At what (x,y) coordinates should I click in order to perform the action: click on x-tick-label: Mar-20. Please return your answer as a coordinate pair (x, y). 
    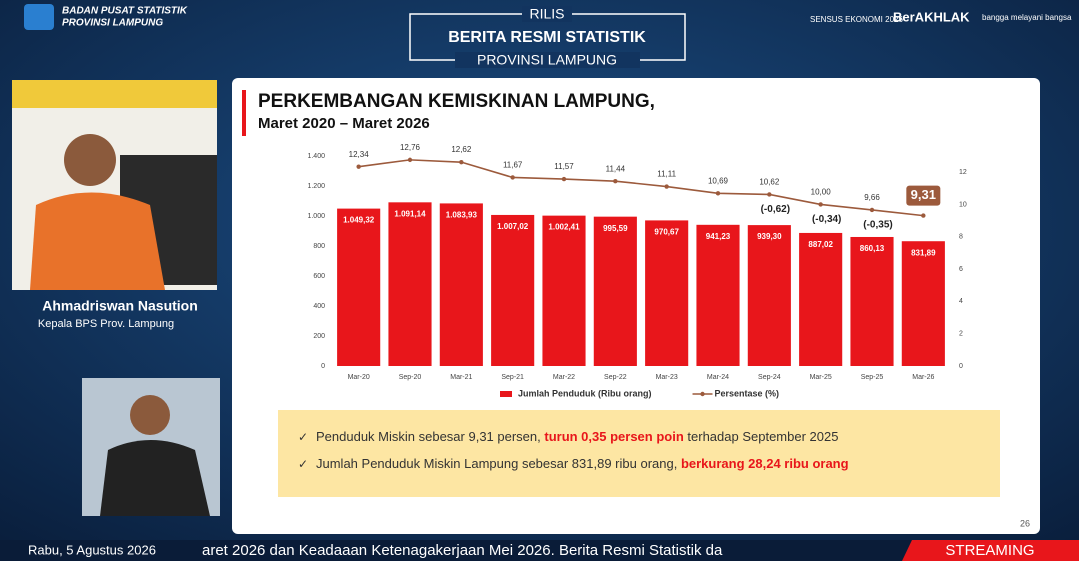
    Looking at the image, I should click on (359, 377).